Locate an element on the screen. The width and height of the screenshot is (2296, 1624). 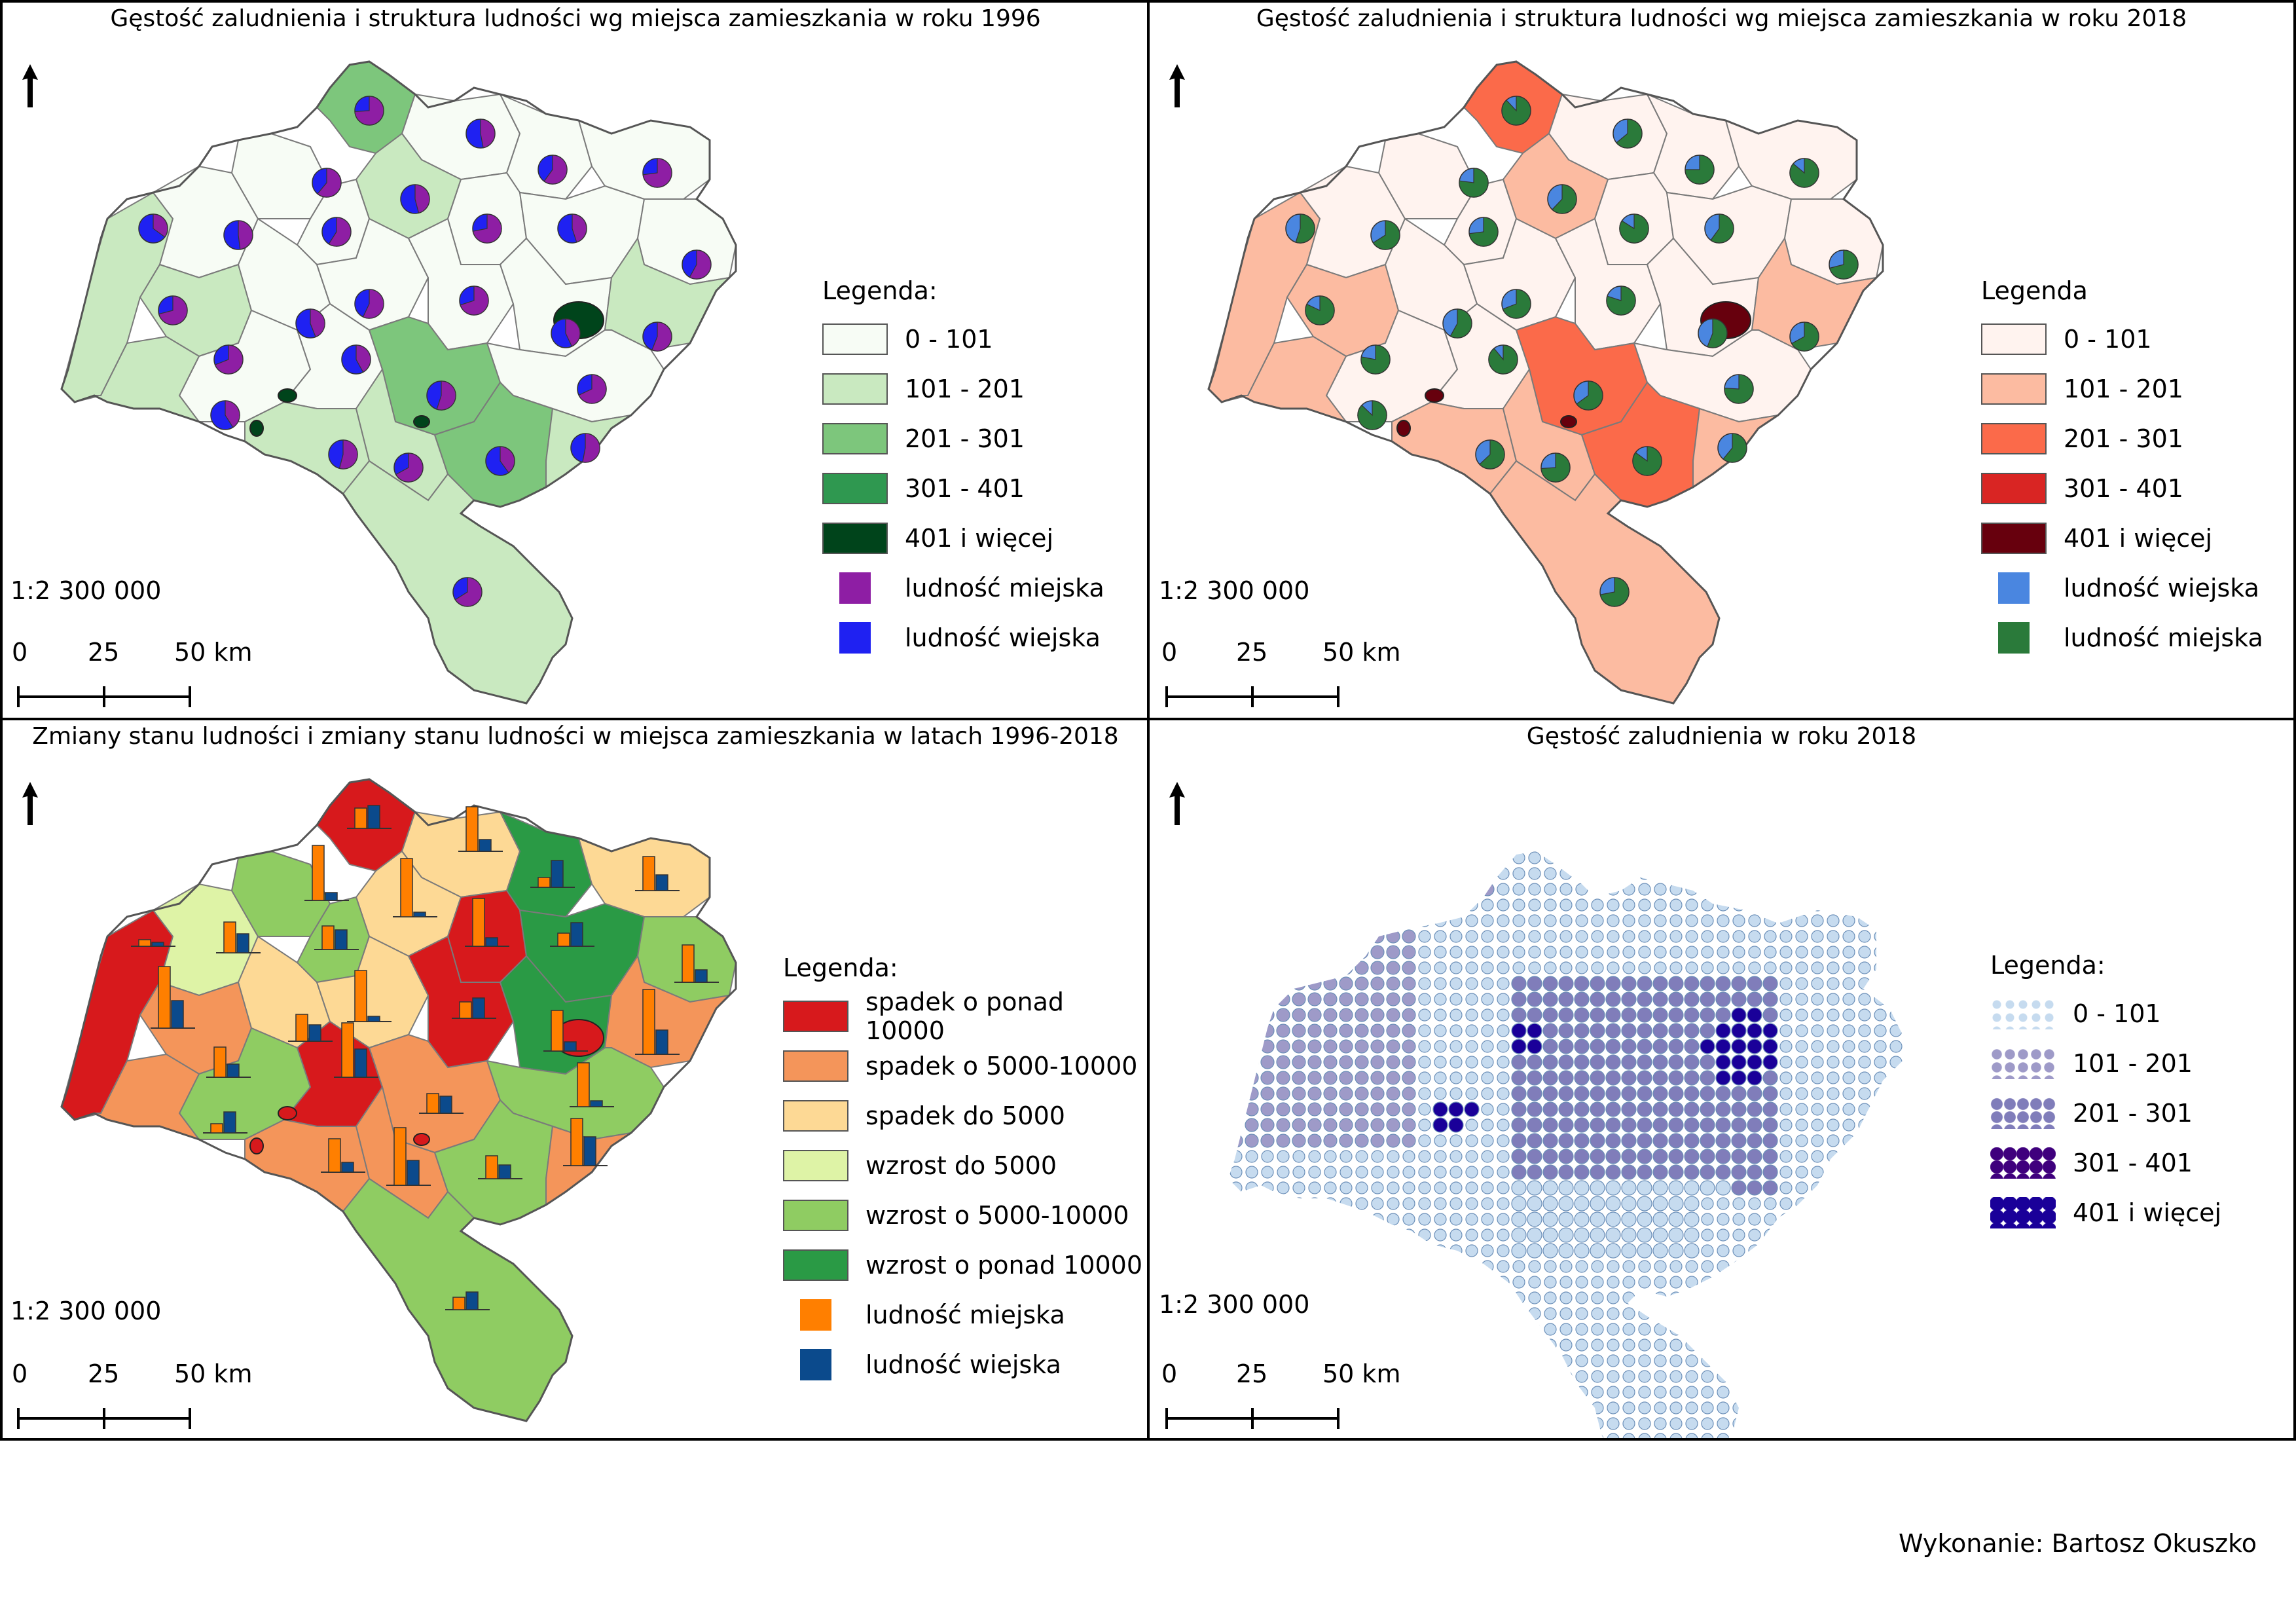
bar-urban is located at coordinates (458, 1303).